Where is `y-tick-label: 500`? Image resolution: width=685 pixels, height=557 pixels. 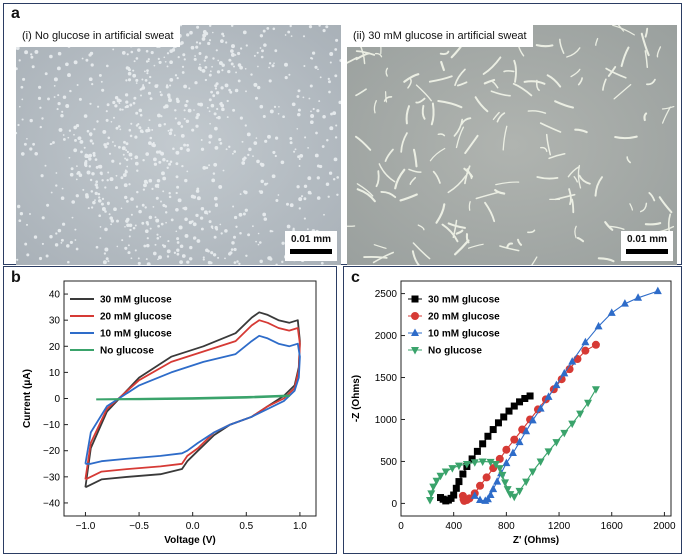
y-tick-label: 500 is located at coordinates (388, 462).